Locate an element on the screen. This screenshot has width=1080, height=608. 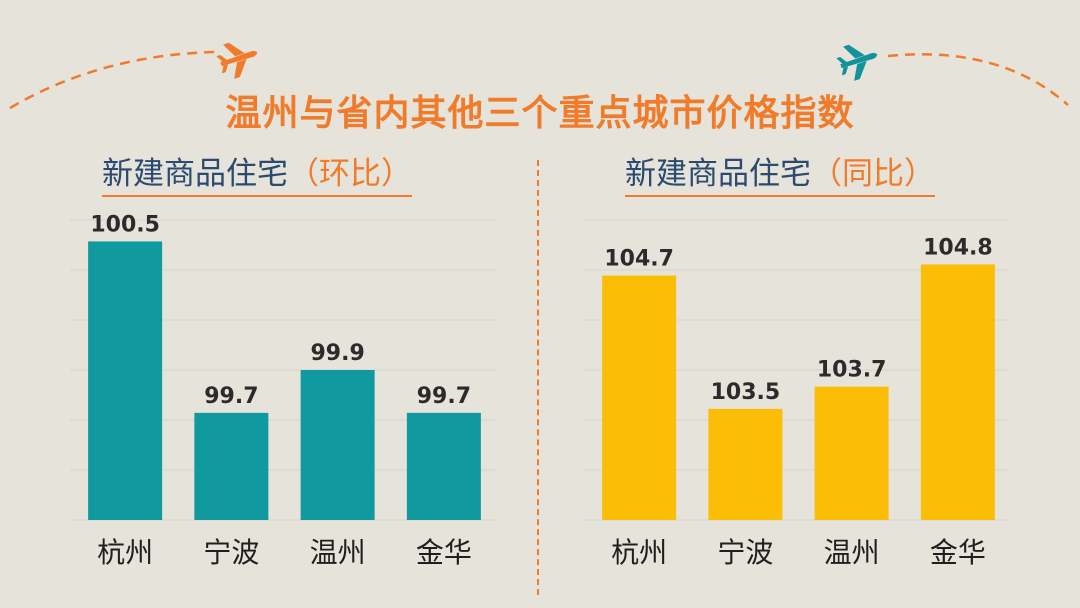
data-label: 103.7 is located at coordinates (852, 370).